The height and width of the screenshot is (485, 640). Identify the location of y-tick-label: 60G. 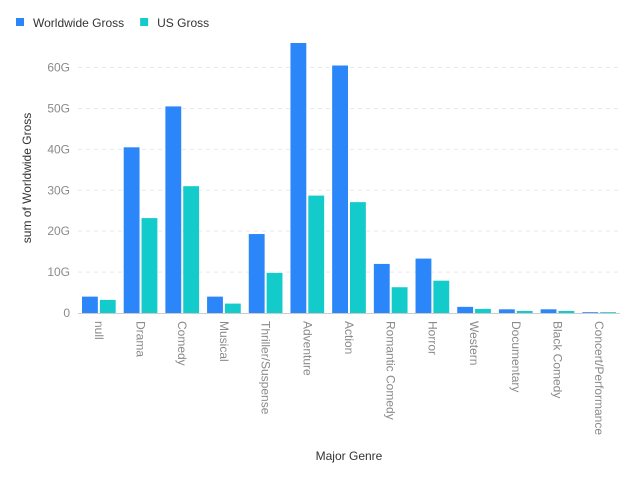
(58, 68).